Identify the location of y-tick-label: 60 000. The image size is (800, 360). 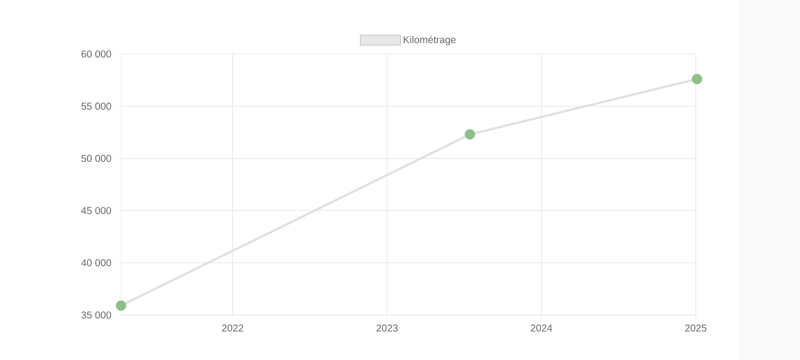
(97, 54).